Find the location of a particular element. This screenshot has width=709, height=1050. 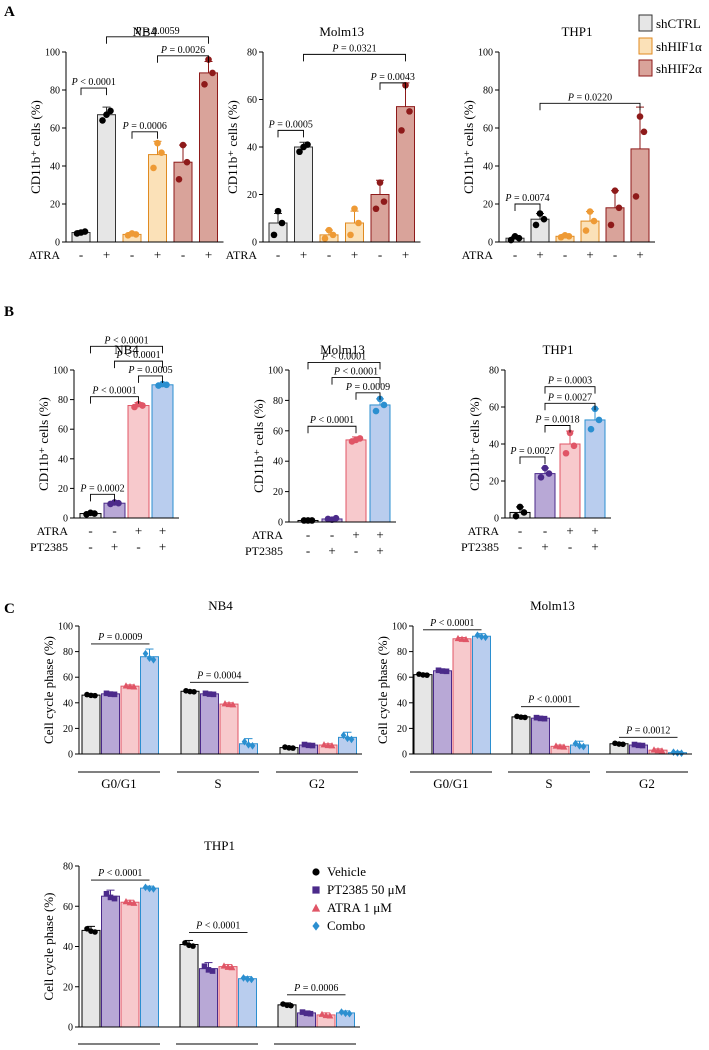

significance-bracket: P = 0.0220 is located at coordinates (590, 101).